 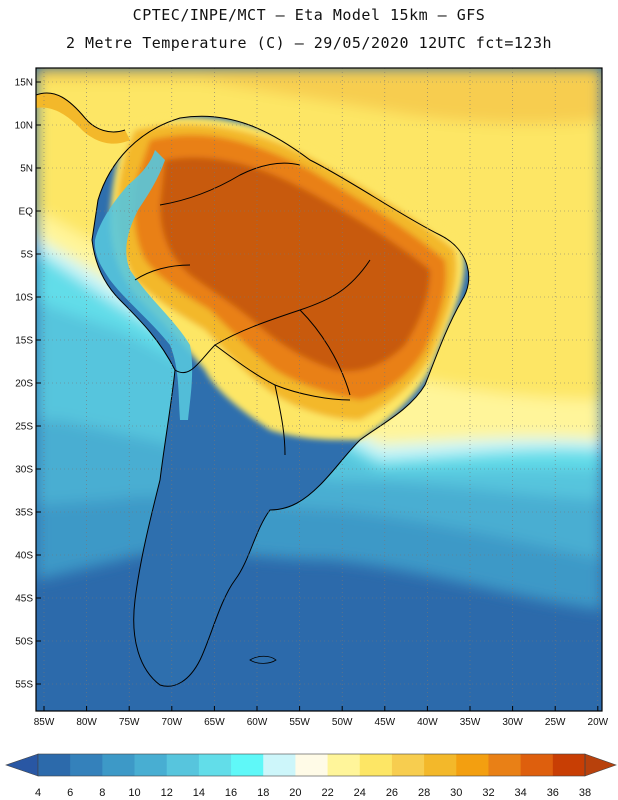 I want to click on lat-label: 20S, so click(x=24, y=384).